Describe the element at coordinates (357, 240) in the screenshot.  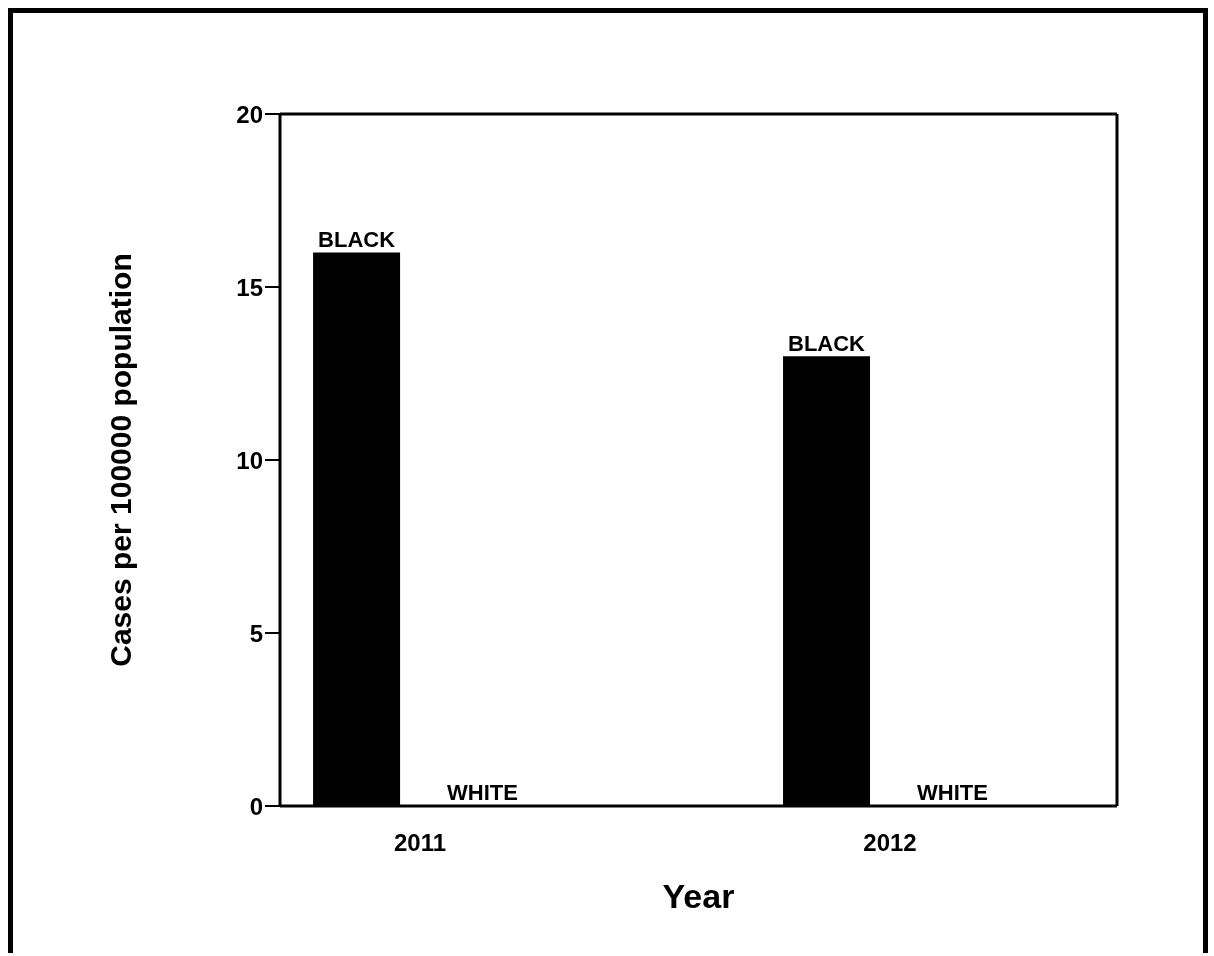
I see `series-label: BLACK` at that location.